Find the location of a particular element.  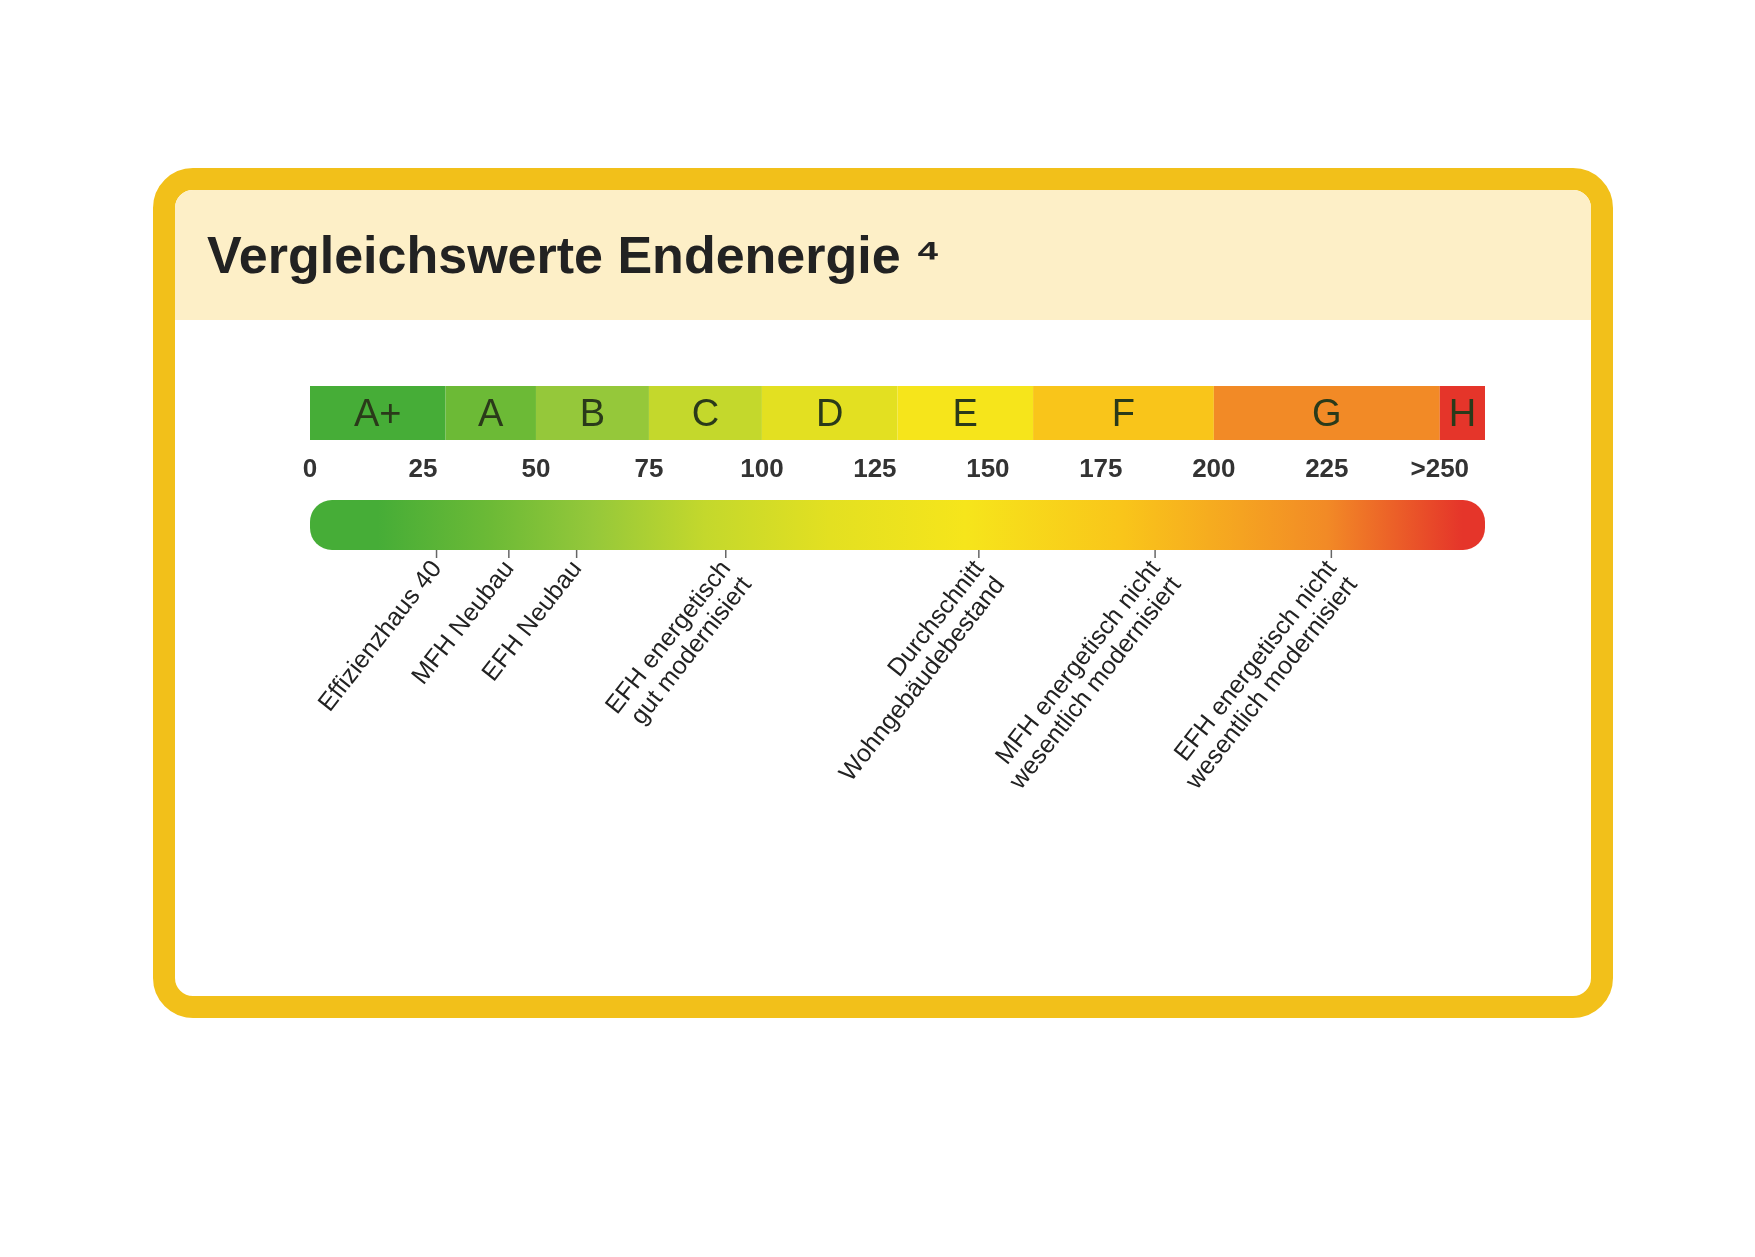

x-tick-label: 225 is located at coordinates (1327, 467).